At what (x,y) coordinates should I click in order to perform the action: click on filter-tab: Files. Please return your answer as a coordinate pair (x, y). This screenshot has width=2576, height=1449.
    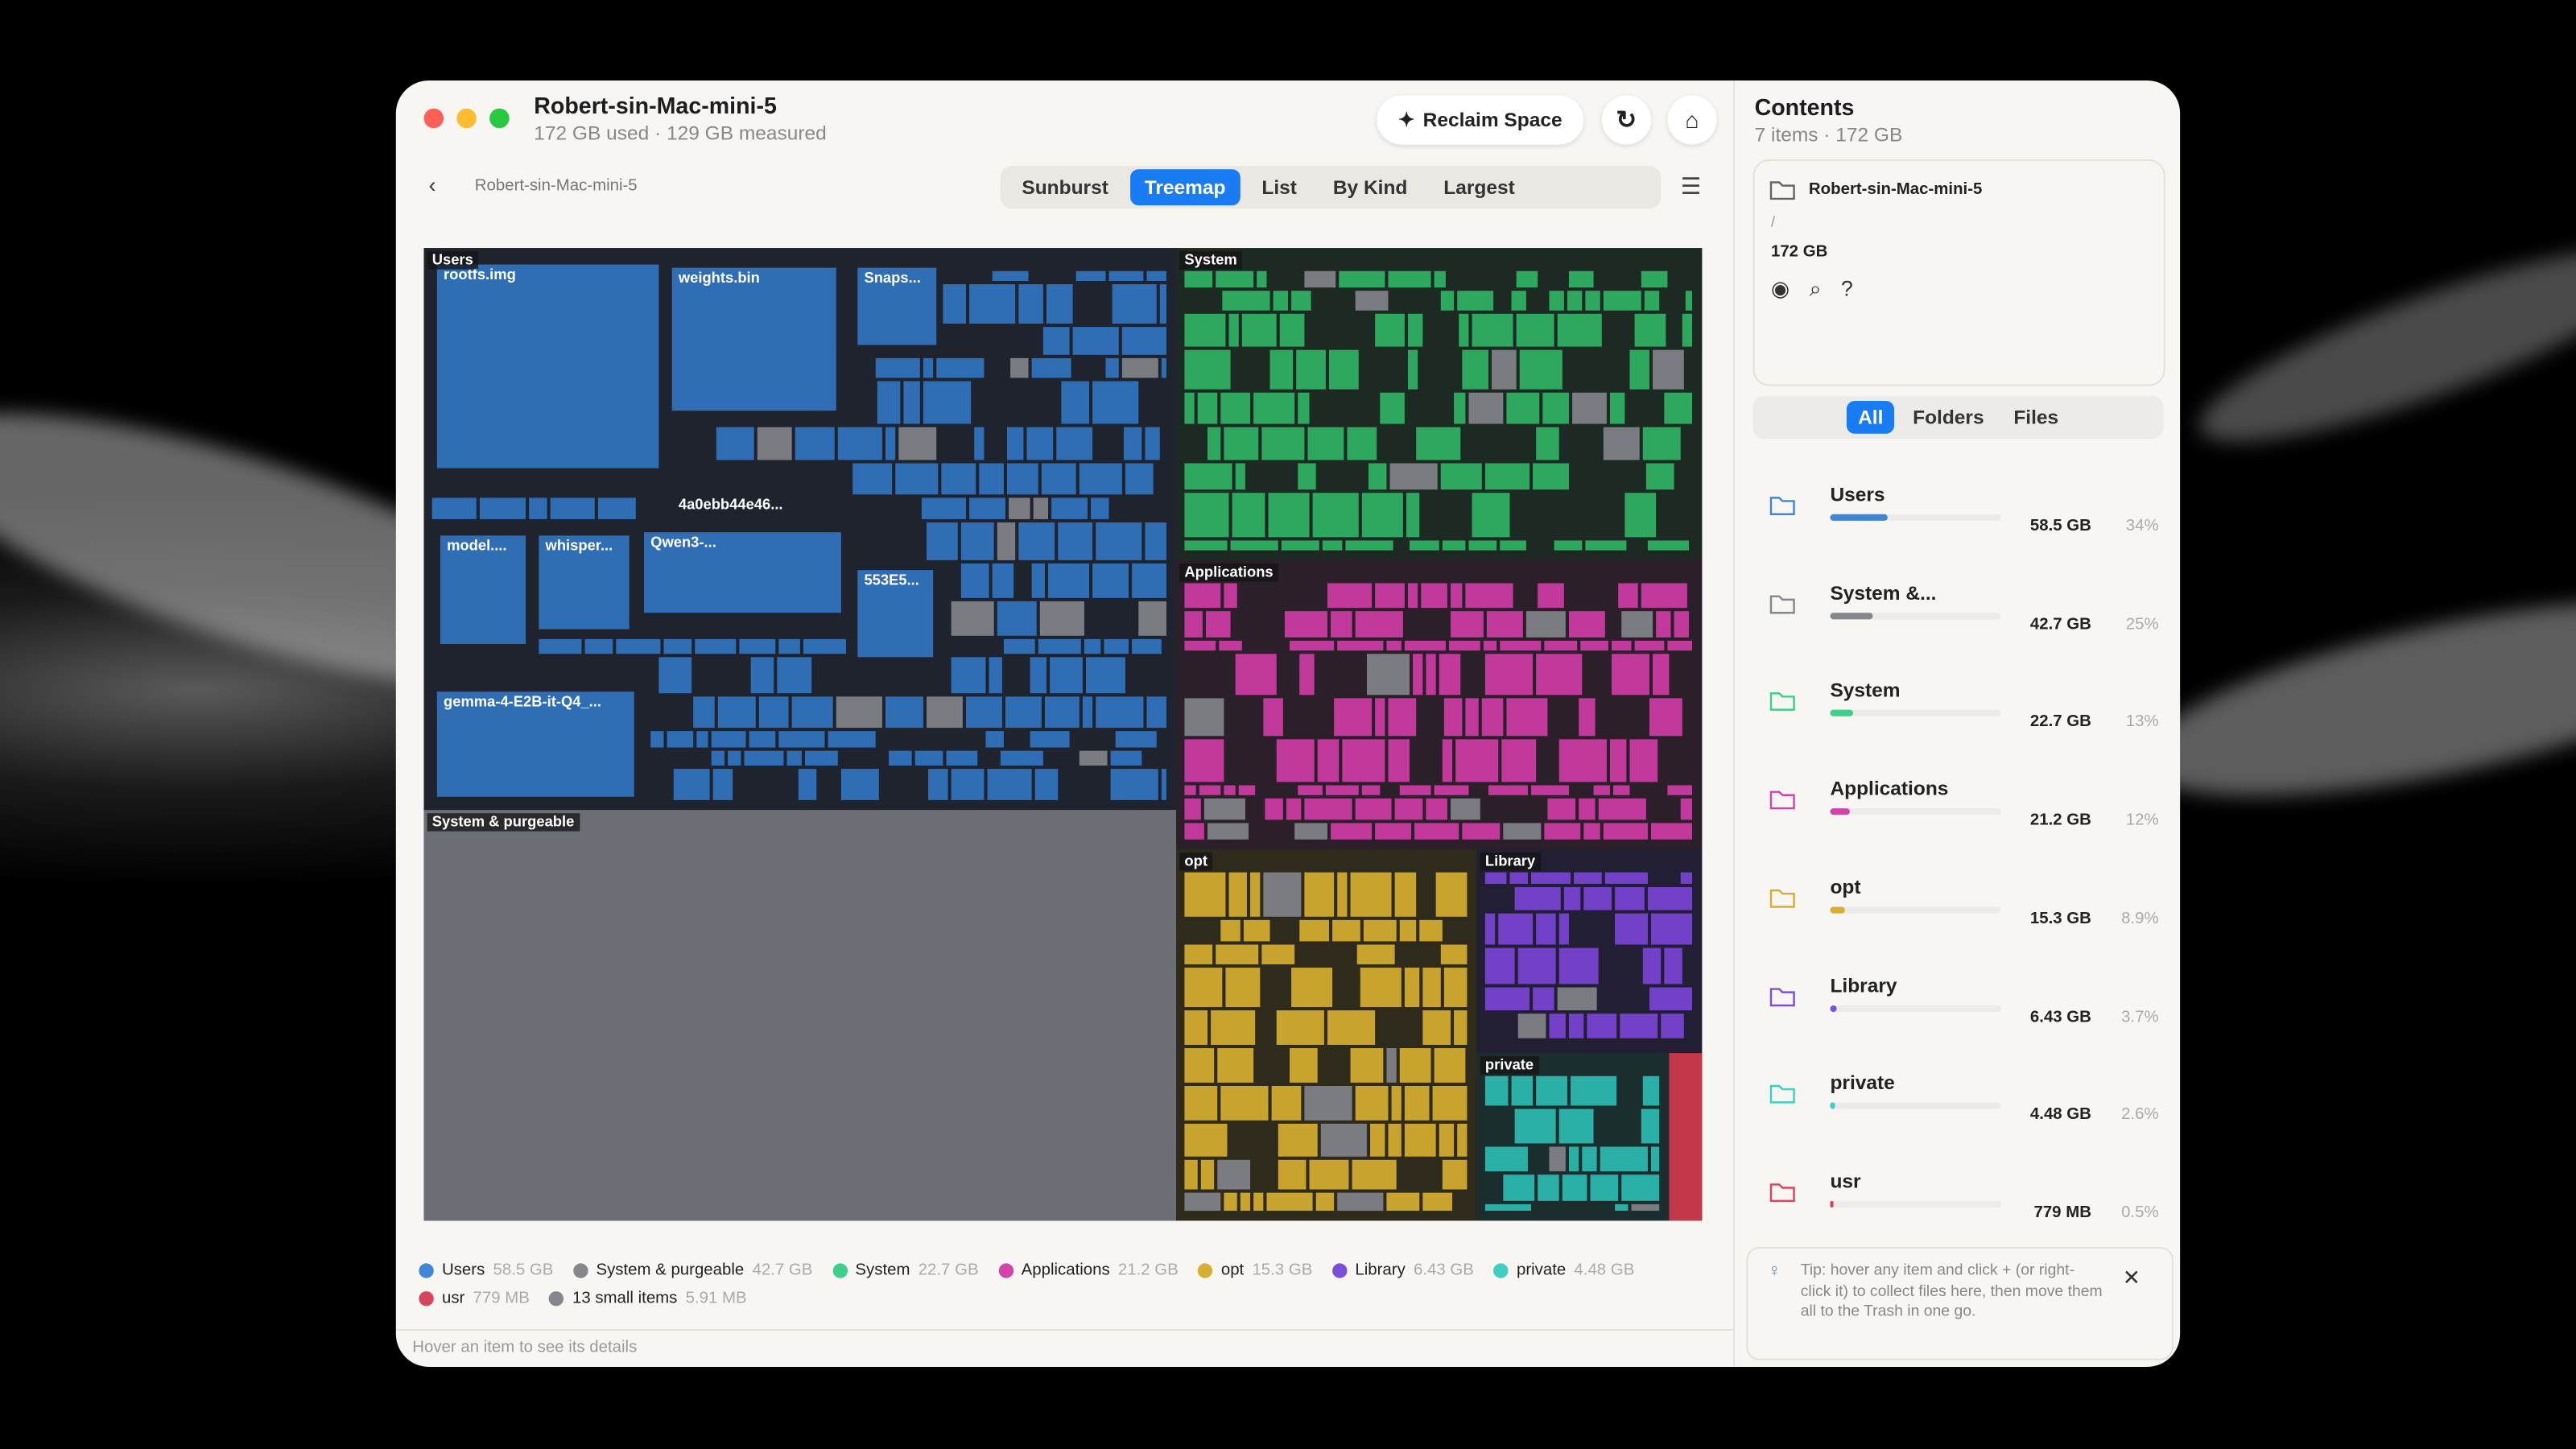
    Looking at the image, I should click on (2036, 417).